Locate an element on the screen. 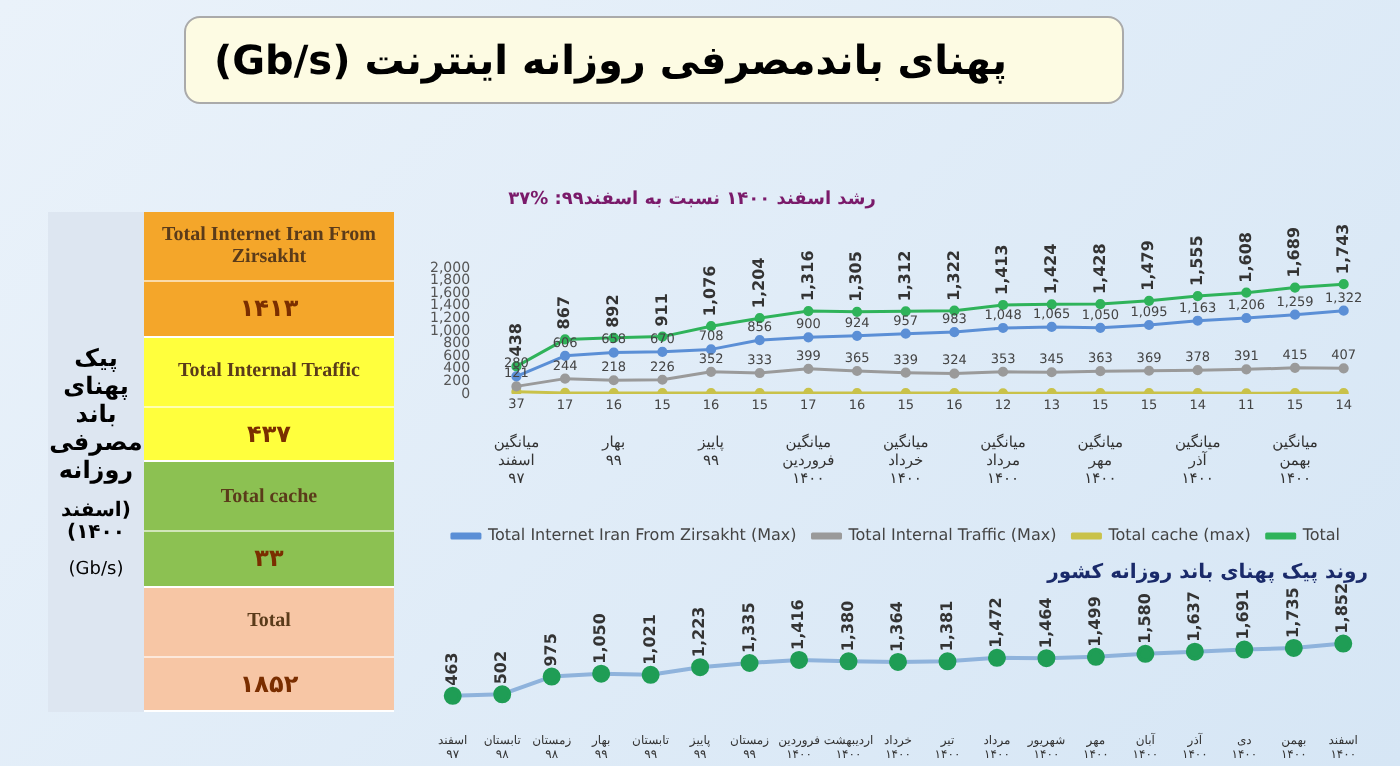  data-label: 463 is located at coordinates (451, 669).